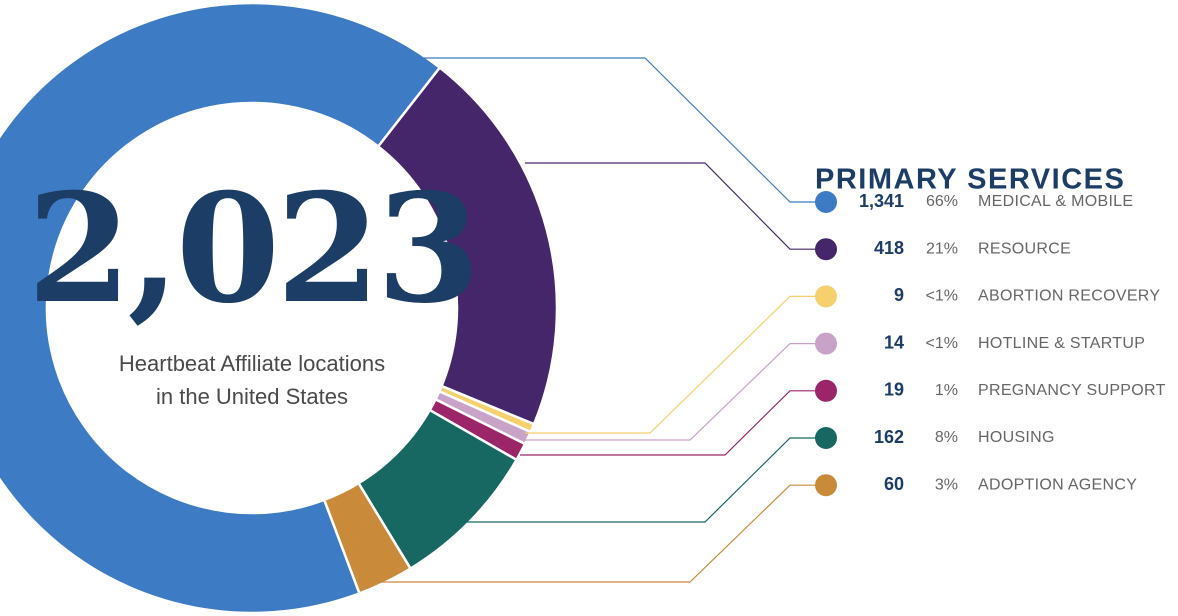 The image size is (1178, 616). Describe the element at coordinates (881, 201) in the screenshot. I see `legend-value: 1,341` at that location.